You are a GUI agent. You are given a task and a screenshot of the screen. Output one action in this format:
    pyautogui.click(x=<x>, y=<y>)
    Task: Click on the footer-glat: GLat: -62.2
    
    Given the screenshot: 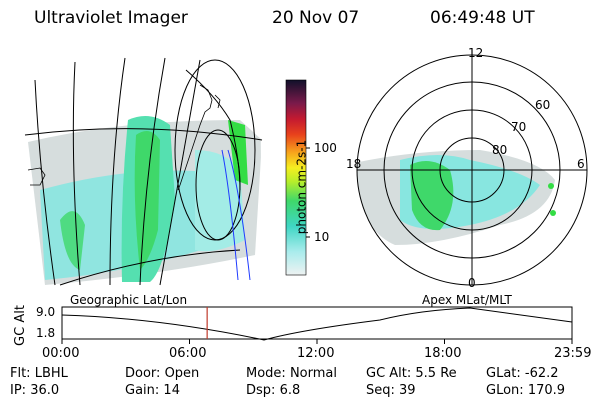 What is the action you would take?
    pyautogui.click(x=522, y=373)
    